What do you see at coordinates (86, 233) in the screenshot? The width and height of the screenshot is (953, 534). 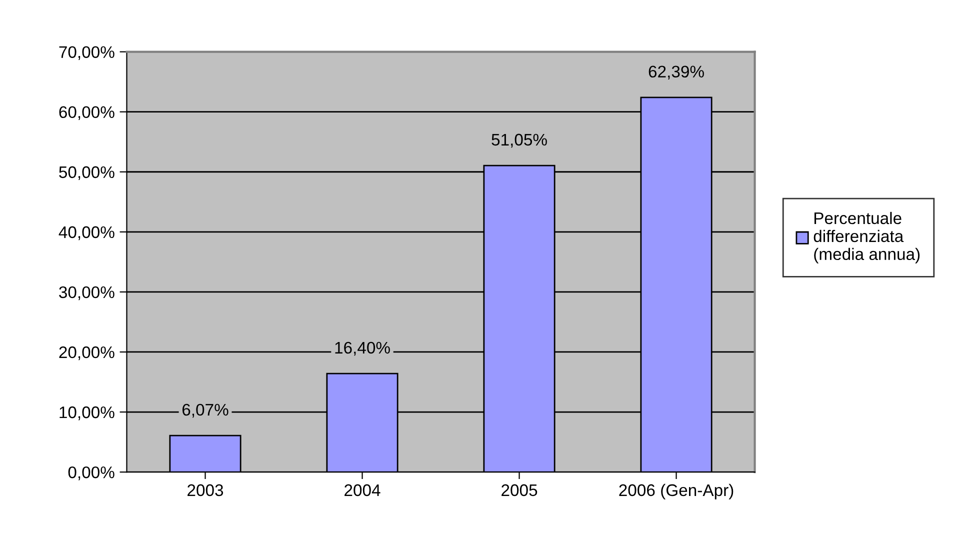 I see `y-tick-label: 40,00%` at bounding box center [86, 233].